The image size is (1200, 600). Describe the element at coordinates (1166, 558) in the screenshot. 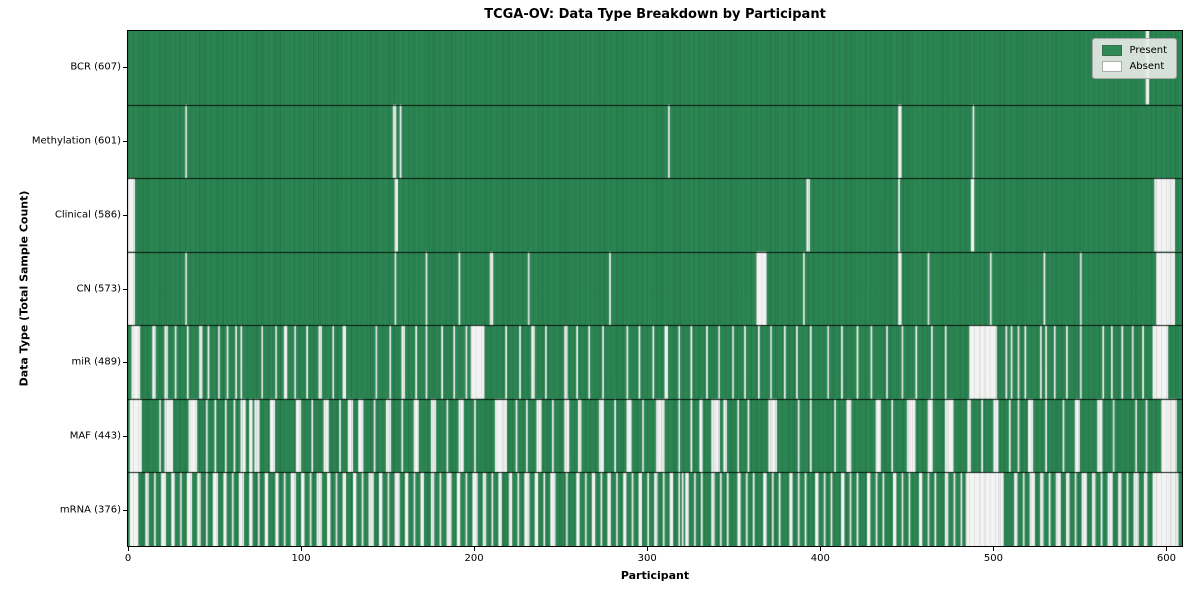

I see `x-tick-label: 600` at that location.